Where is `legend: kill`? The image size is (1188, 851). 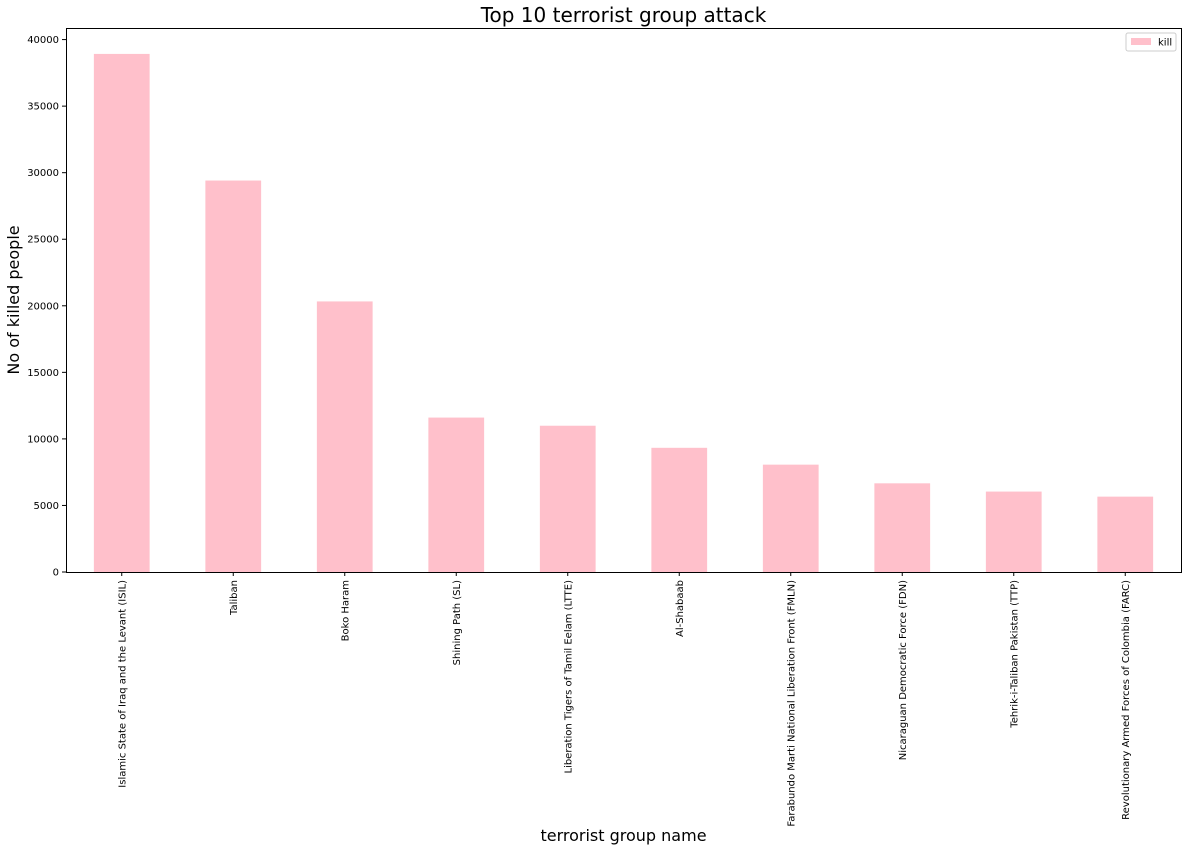
legend: kill is located at coordinates (1151, 42).